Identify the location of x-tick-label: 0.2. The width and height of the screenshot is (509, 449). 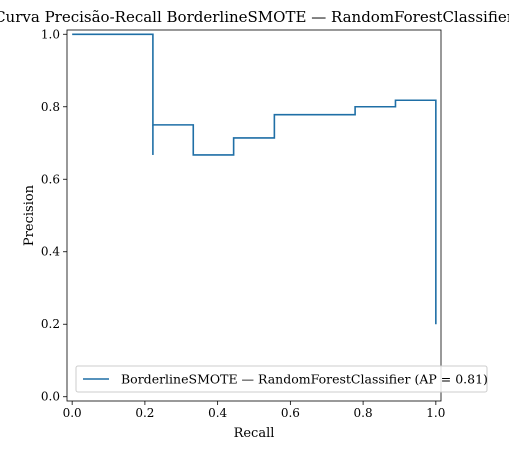
(144, 413).